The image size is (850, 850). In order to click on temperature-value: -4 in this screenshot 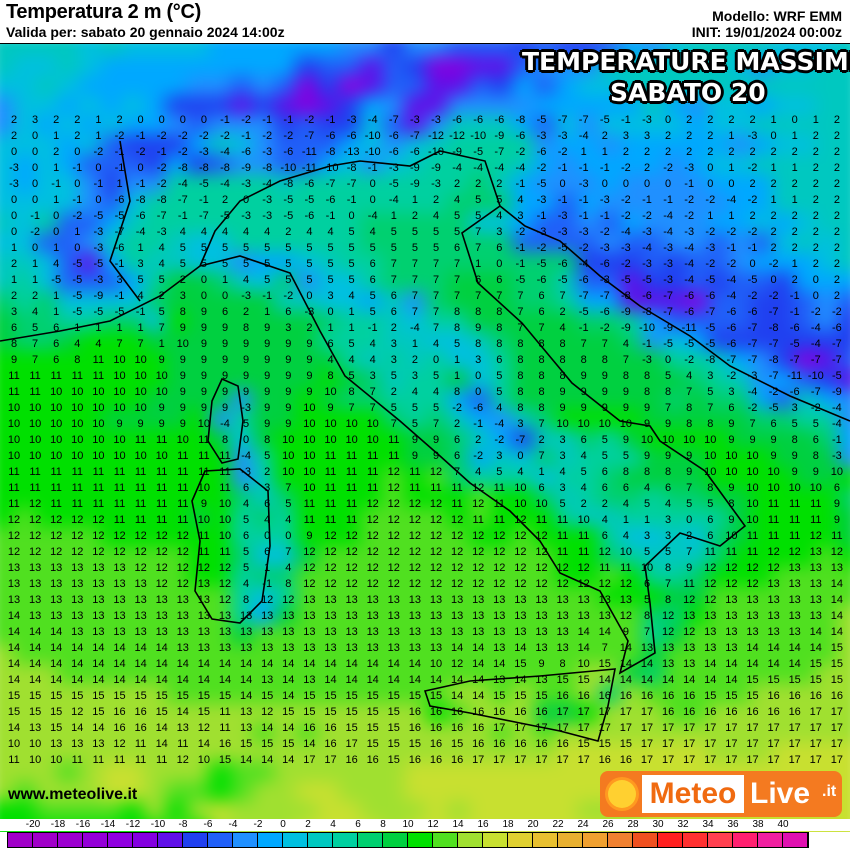, I will do `click(689, 280)`.